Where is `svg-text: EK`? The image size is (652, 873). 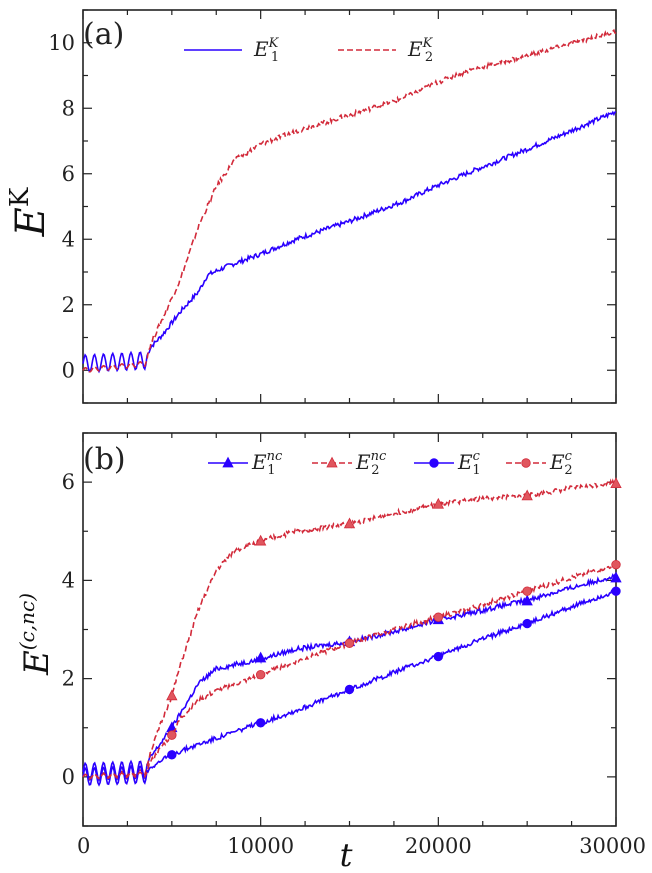
svg-text: EK is located at coordinates (29, 212).